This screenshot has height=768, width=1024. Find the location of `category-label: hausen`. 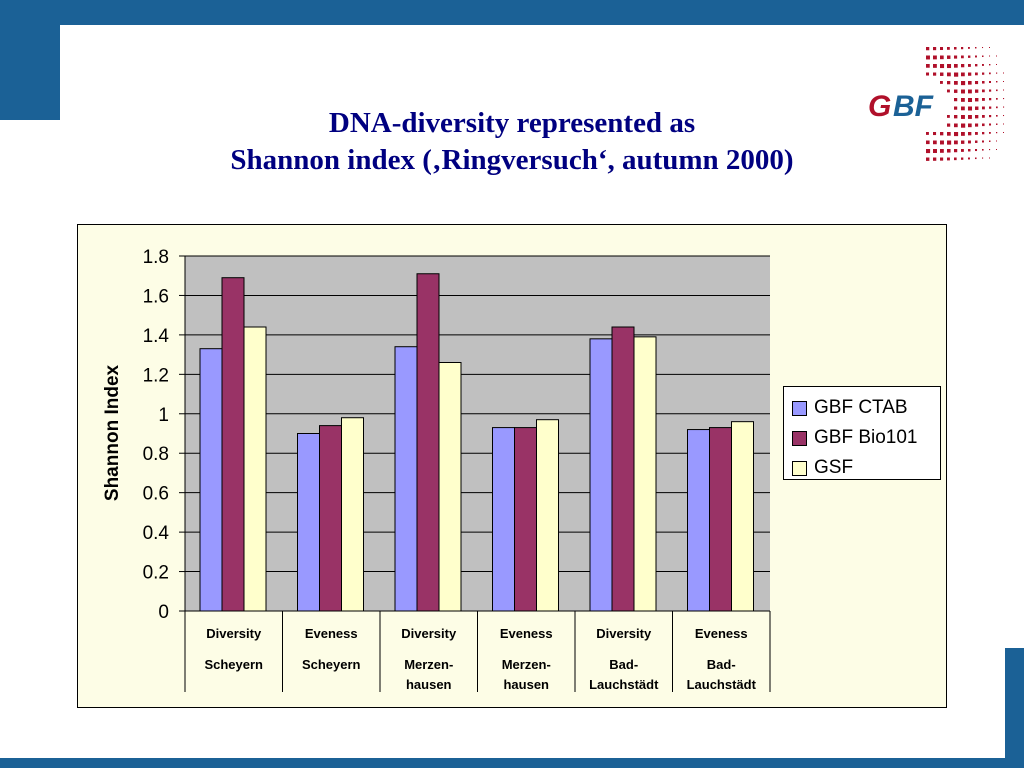

category-label: hausen is located at coordinates (429, 684).